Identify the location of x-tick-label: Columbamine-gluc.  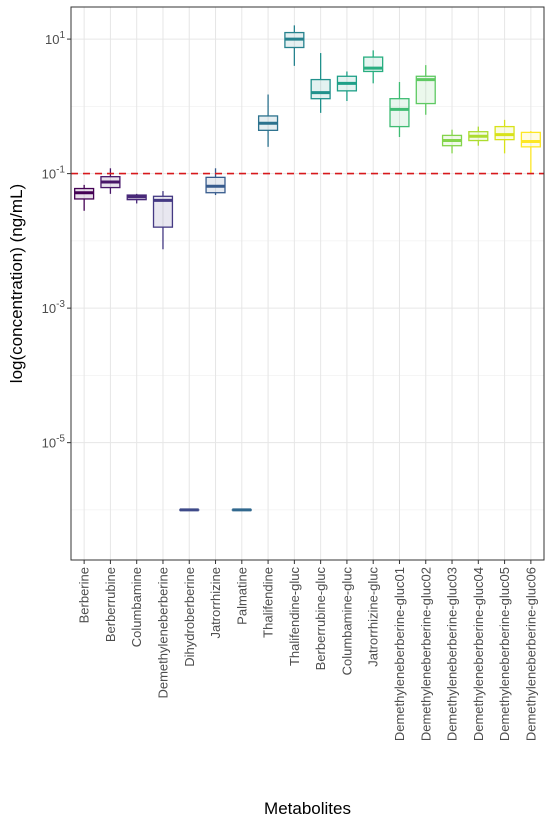
(346, 621).